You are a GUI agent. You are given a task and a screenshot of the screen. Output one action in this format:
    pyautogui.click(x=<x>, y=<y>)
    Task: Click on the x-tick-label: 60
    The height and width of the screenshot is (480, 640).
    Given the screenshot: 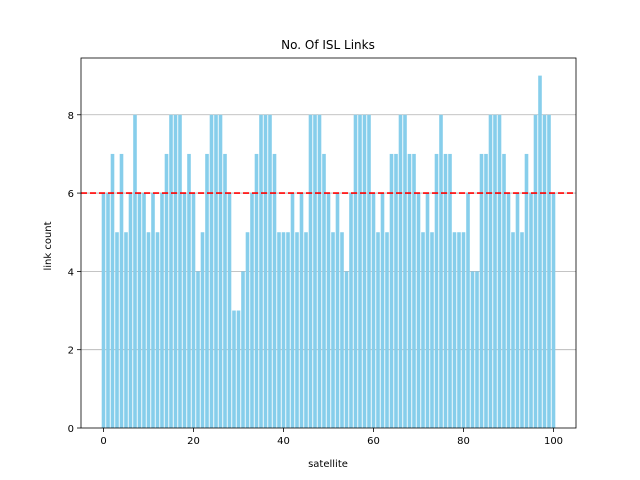 What is the action you would take?
    pyautogui.click(x=373, y=441)
    